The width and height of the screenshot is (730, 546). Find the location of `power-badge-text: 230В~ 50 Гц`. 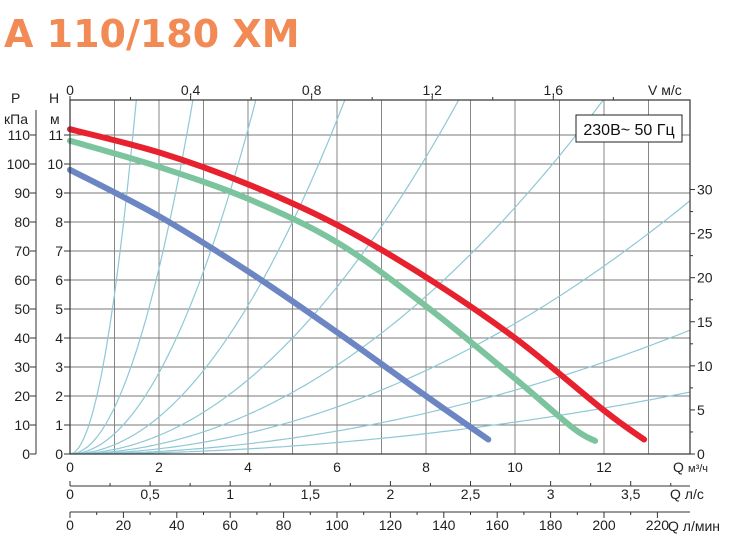

power-badge-text: 230В~ 50 Гц is located at coordinates (628, 130).